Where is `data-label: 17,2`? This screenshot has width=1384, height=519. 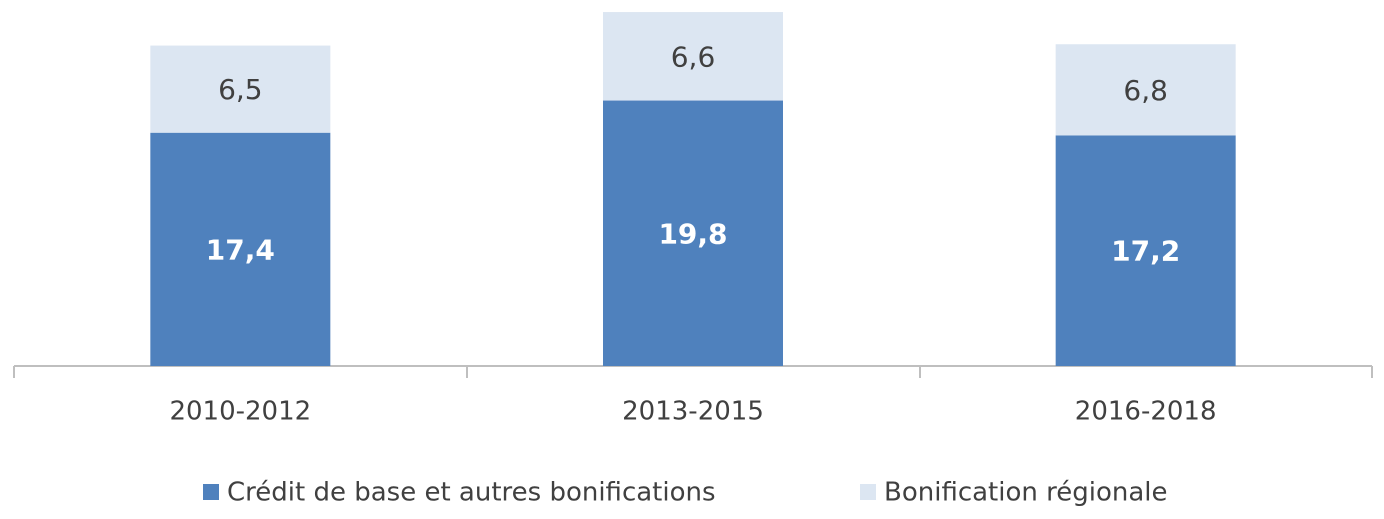
data-label: 17,2 is located at coordinates (1145, 251).